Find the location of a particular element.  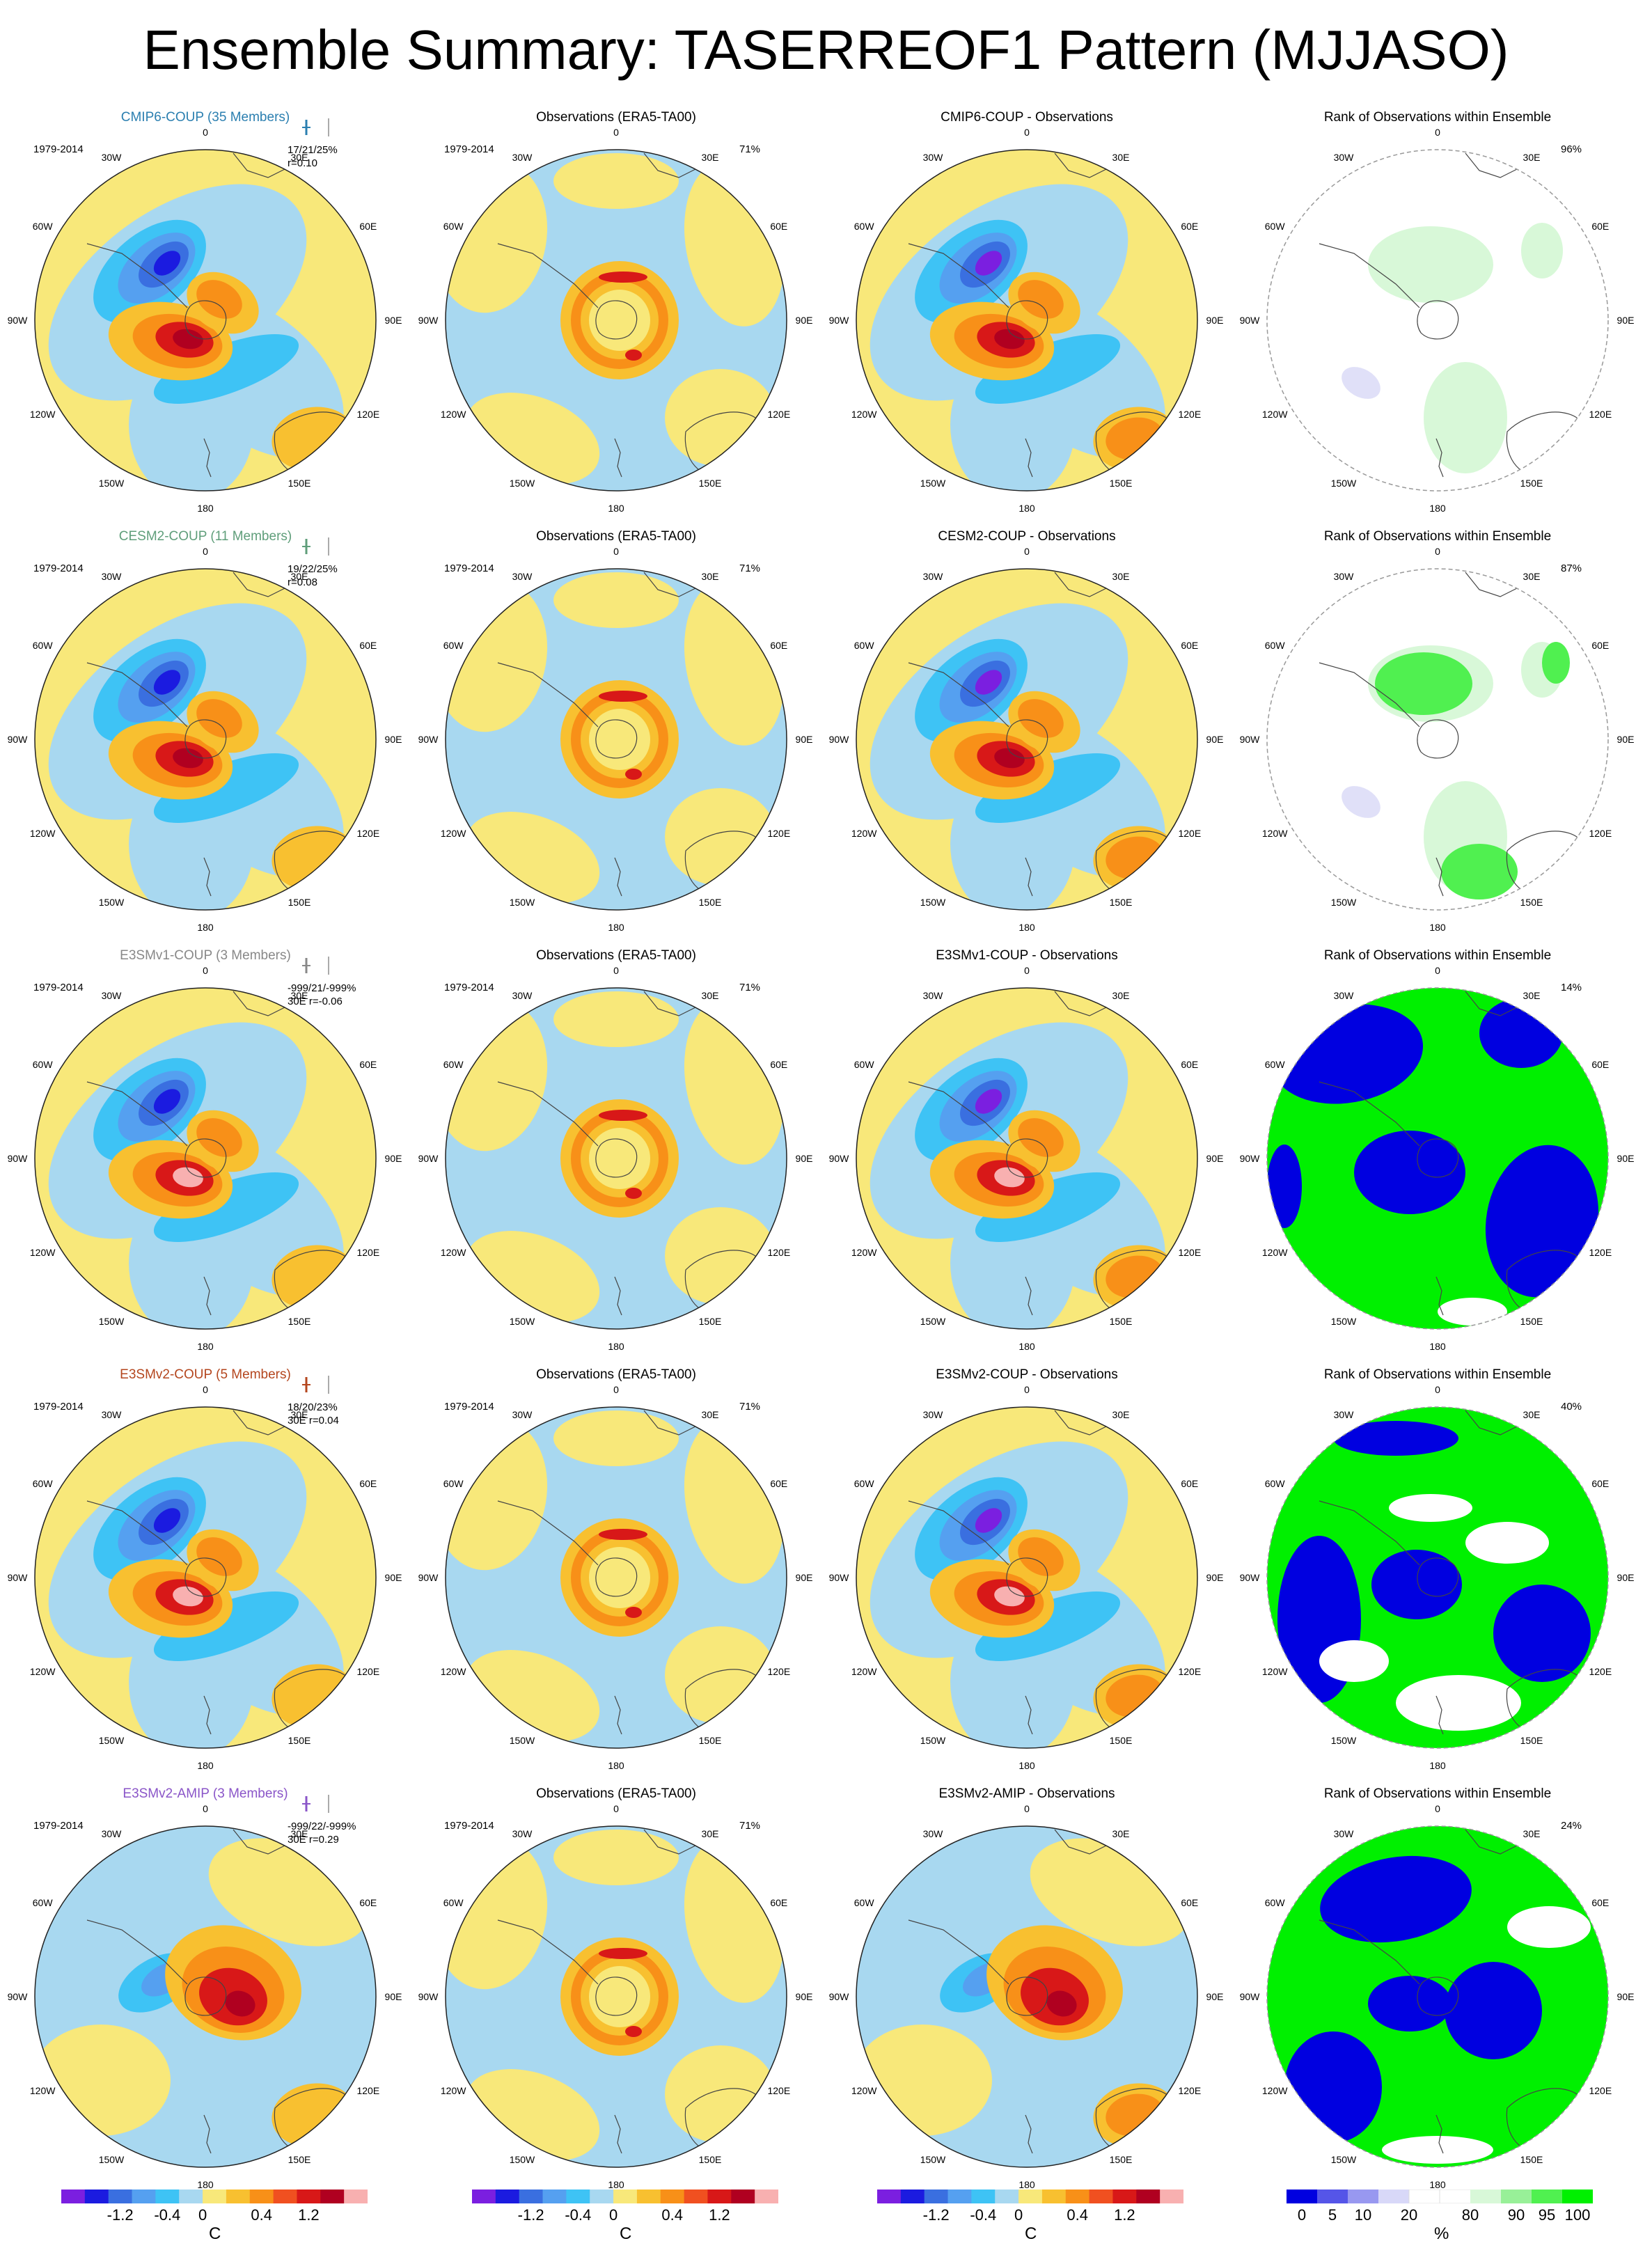

map-field is located at coordinates (205, 1996).